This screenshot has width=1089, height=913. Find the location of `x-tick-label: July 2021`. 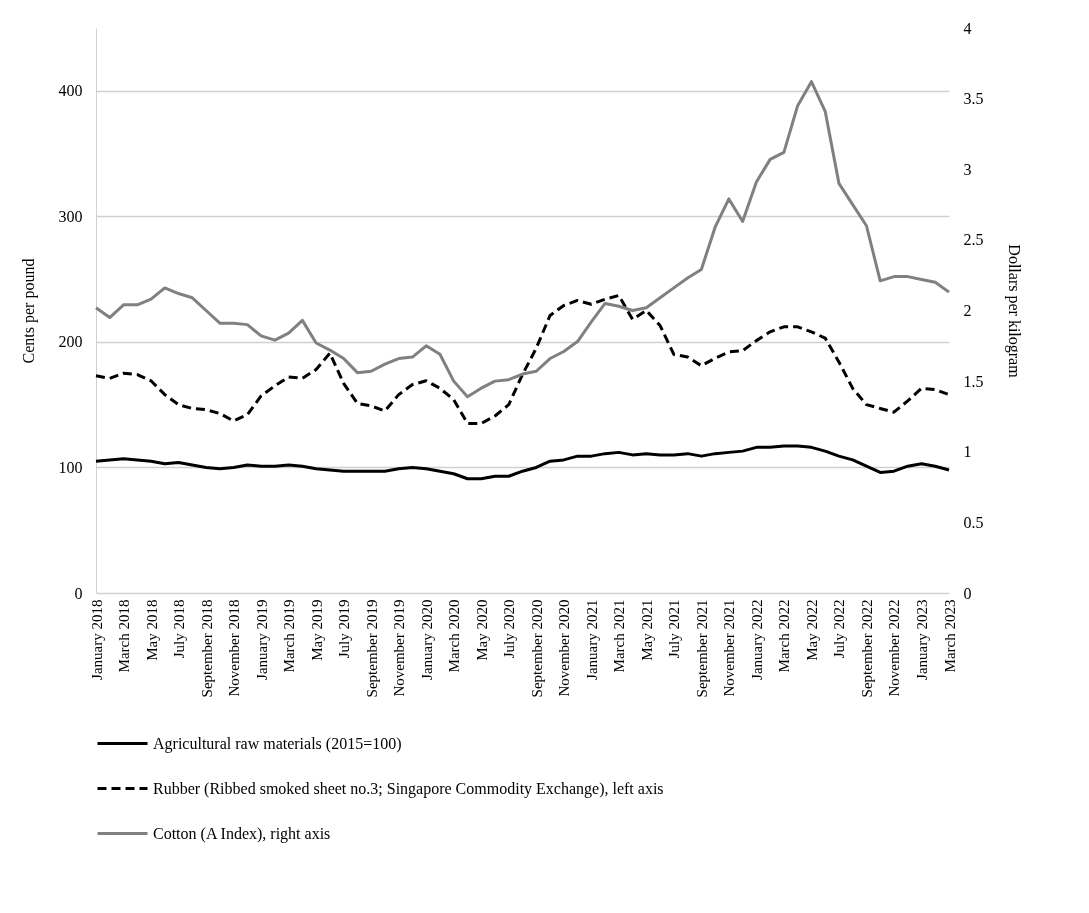

x-tick-label: July 2021 is located at coordinates (674, 629).